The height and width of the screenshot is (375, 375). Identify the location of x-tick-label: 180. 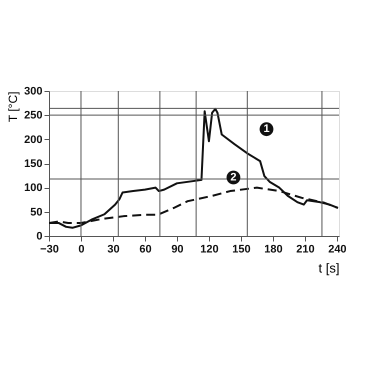
(273, 250).